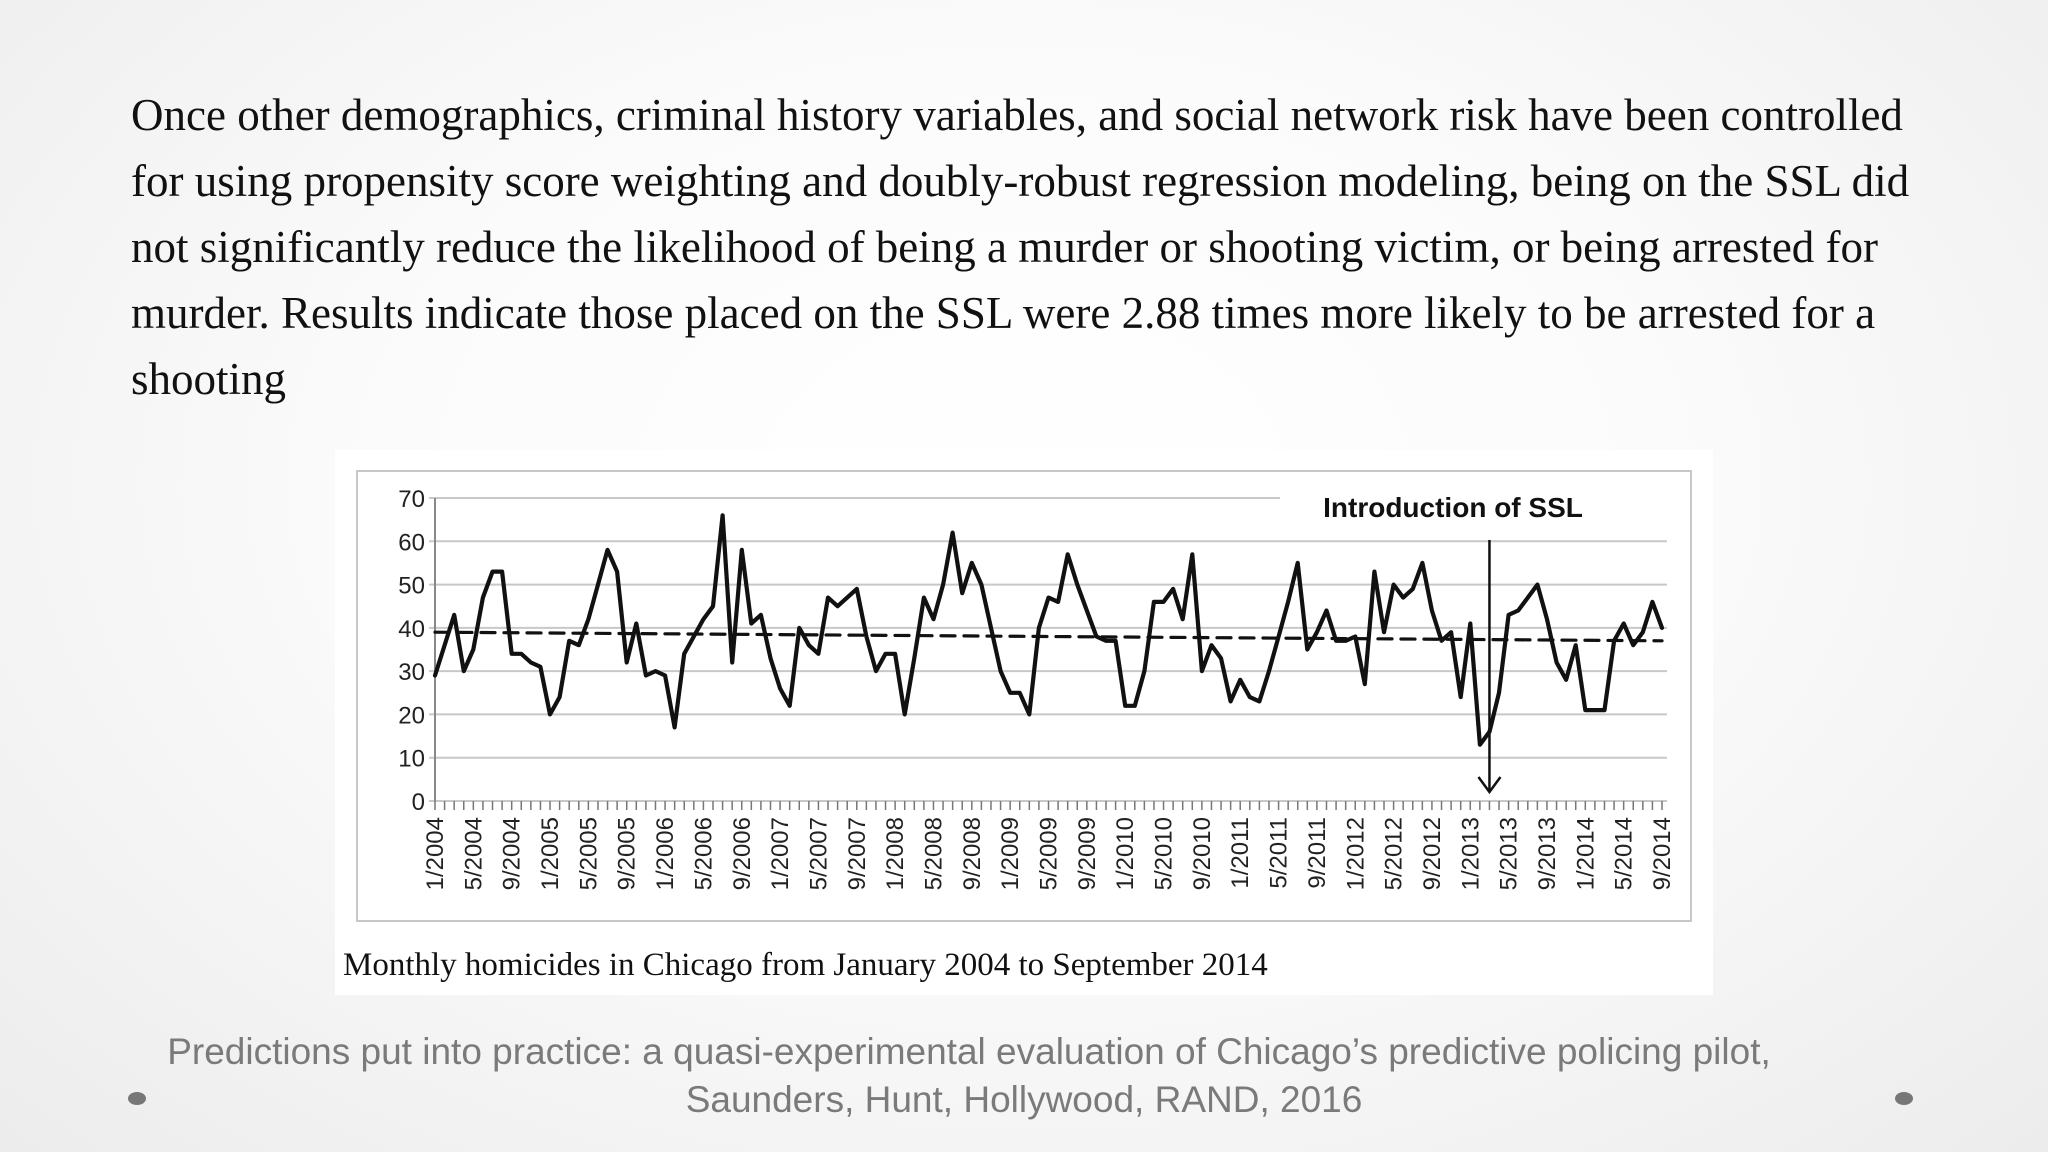 The image size is (2048, 1152). I want to click on x-tick-label: 5/2005, so click(588, 853).